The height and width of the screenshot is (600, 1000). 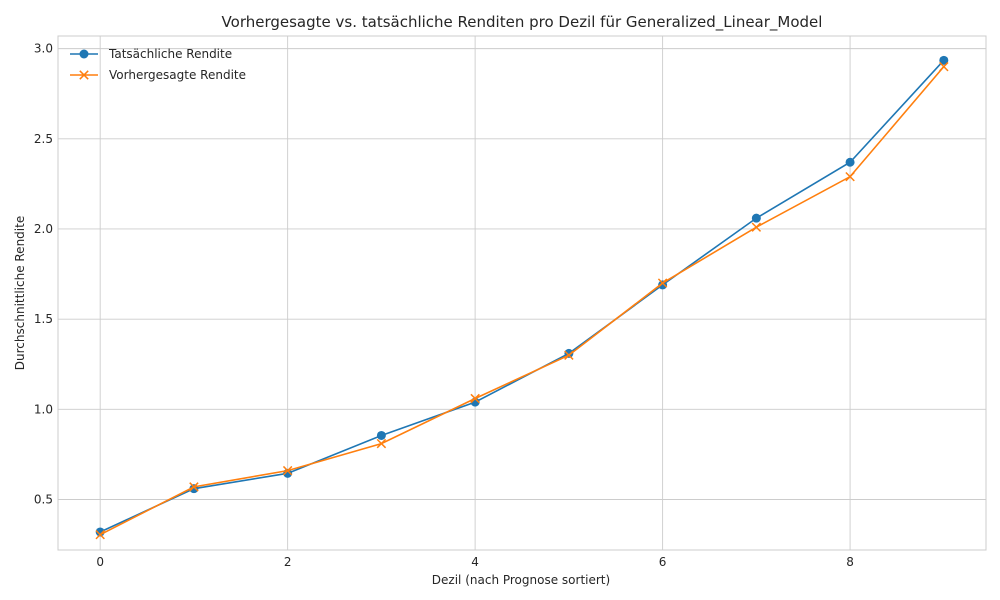 What do you see at coordinates (20, 293) in the screenshot?
I see `y-axis-label: Durchschnittliche Rendite` at bounding box center [20, 293].